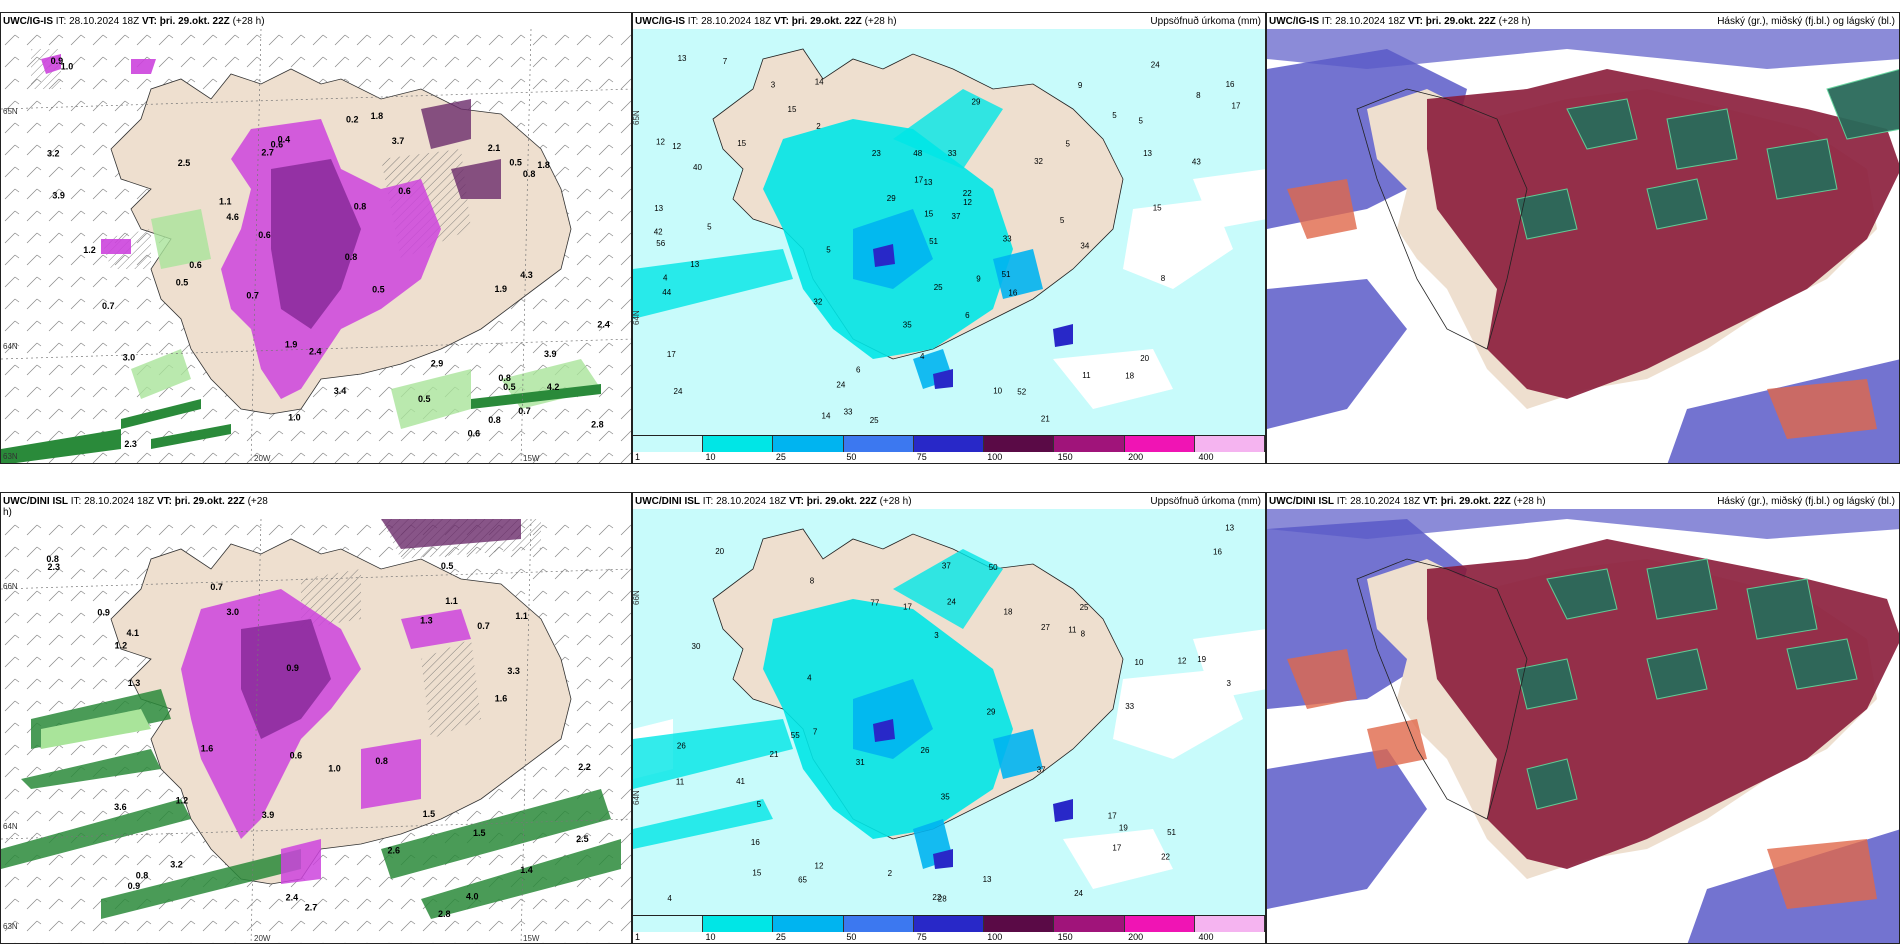 The image size is (1900, 950). Describe the element at coordinates (1045, 627) in the screenshot. I see `value-label: 27` at that location.